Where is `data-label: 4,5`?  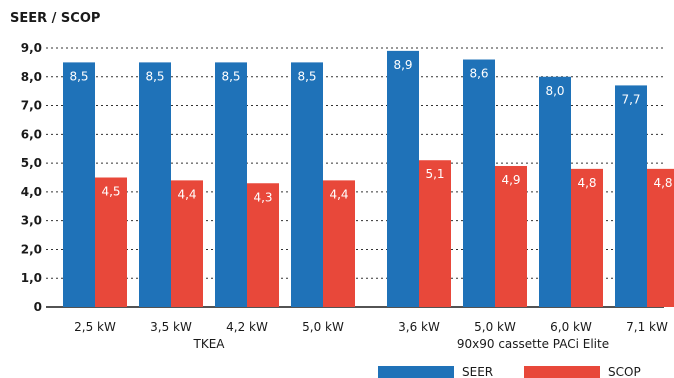
data-label: 4,5 is located at coordinates (110, 192).